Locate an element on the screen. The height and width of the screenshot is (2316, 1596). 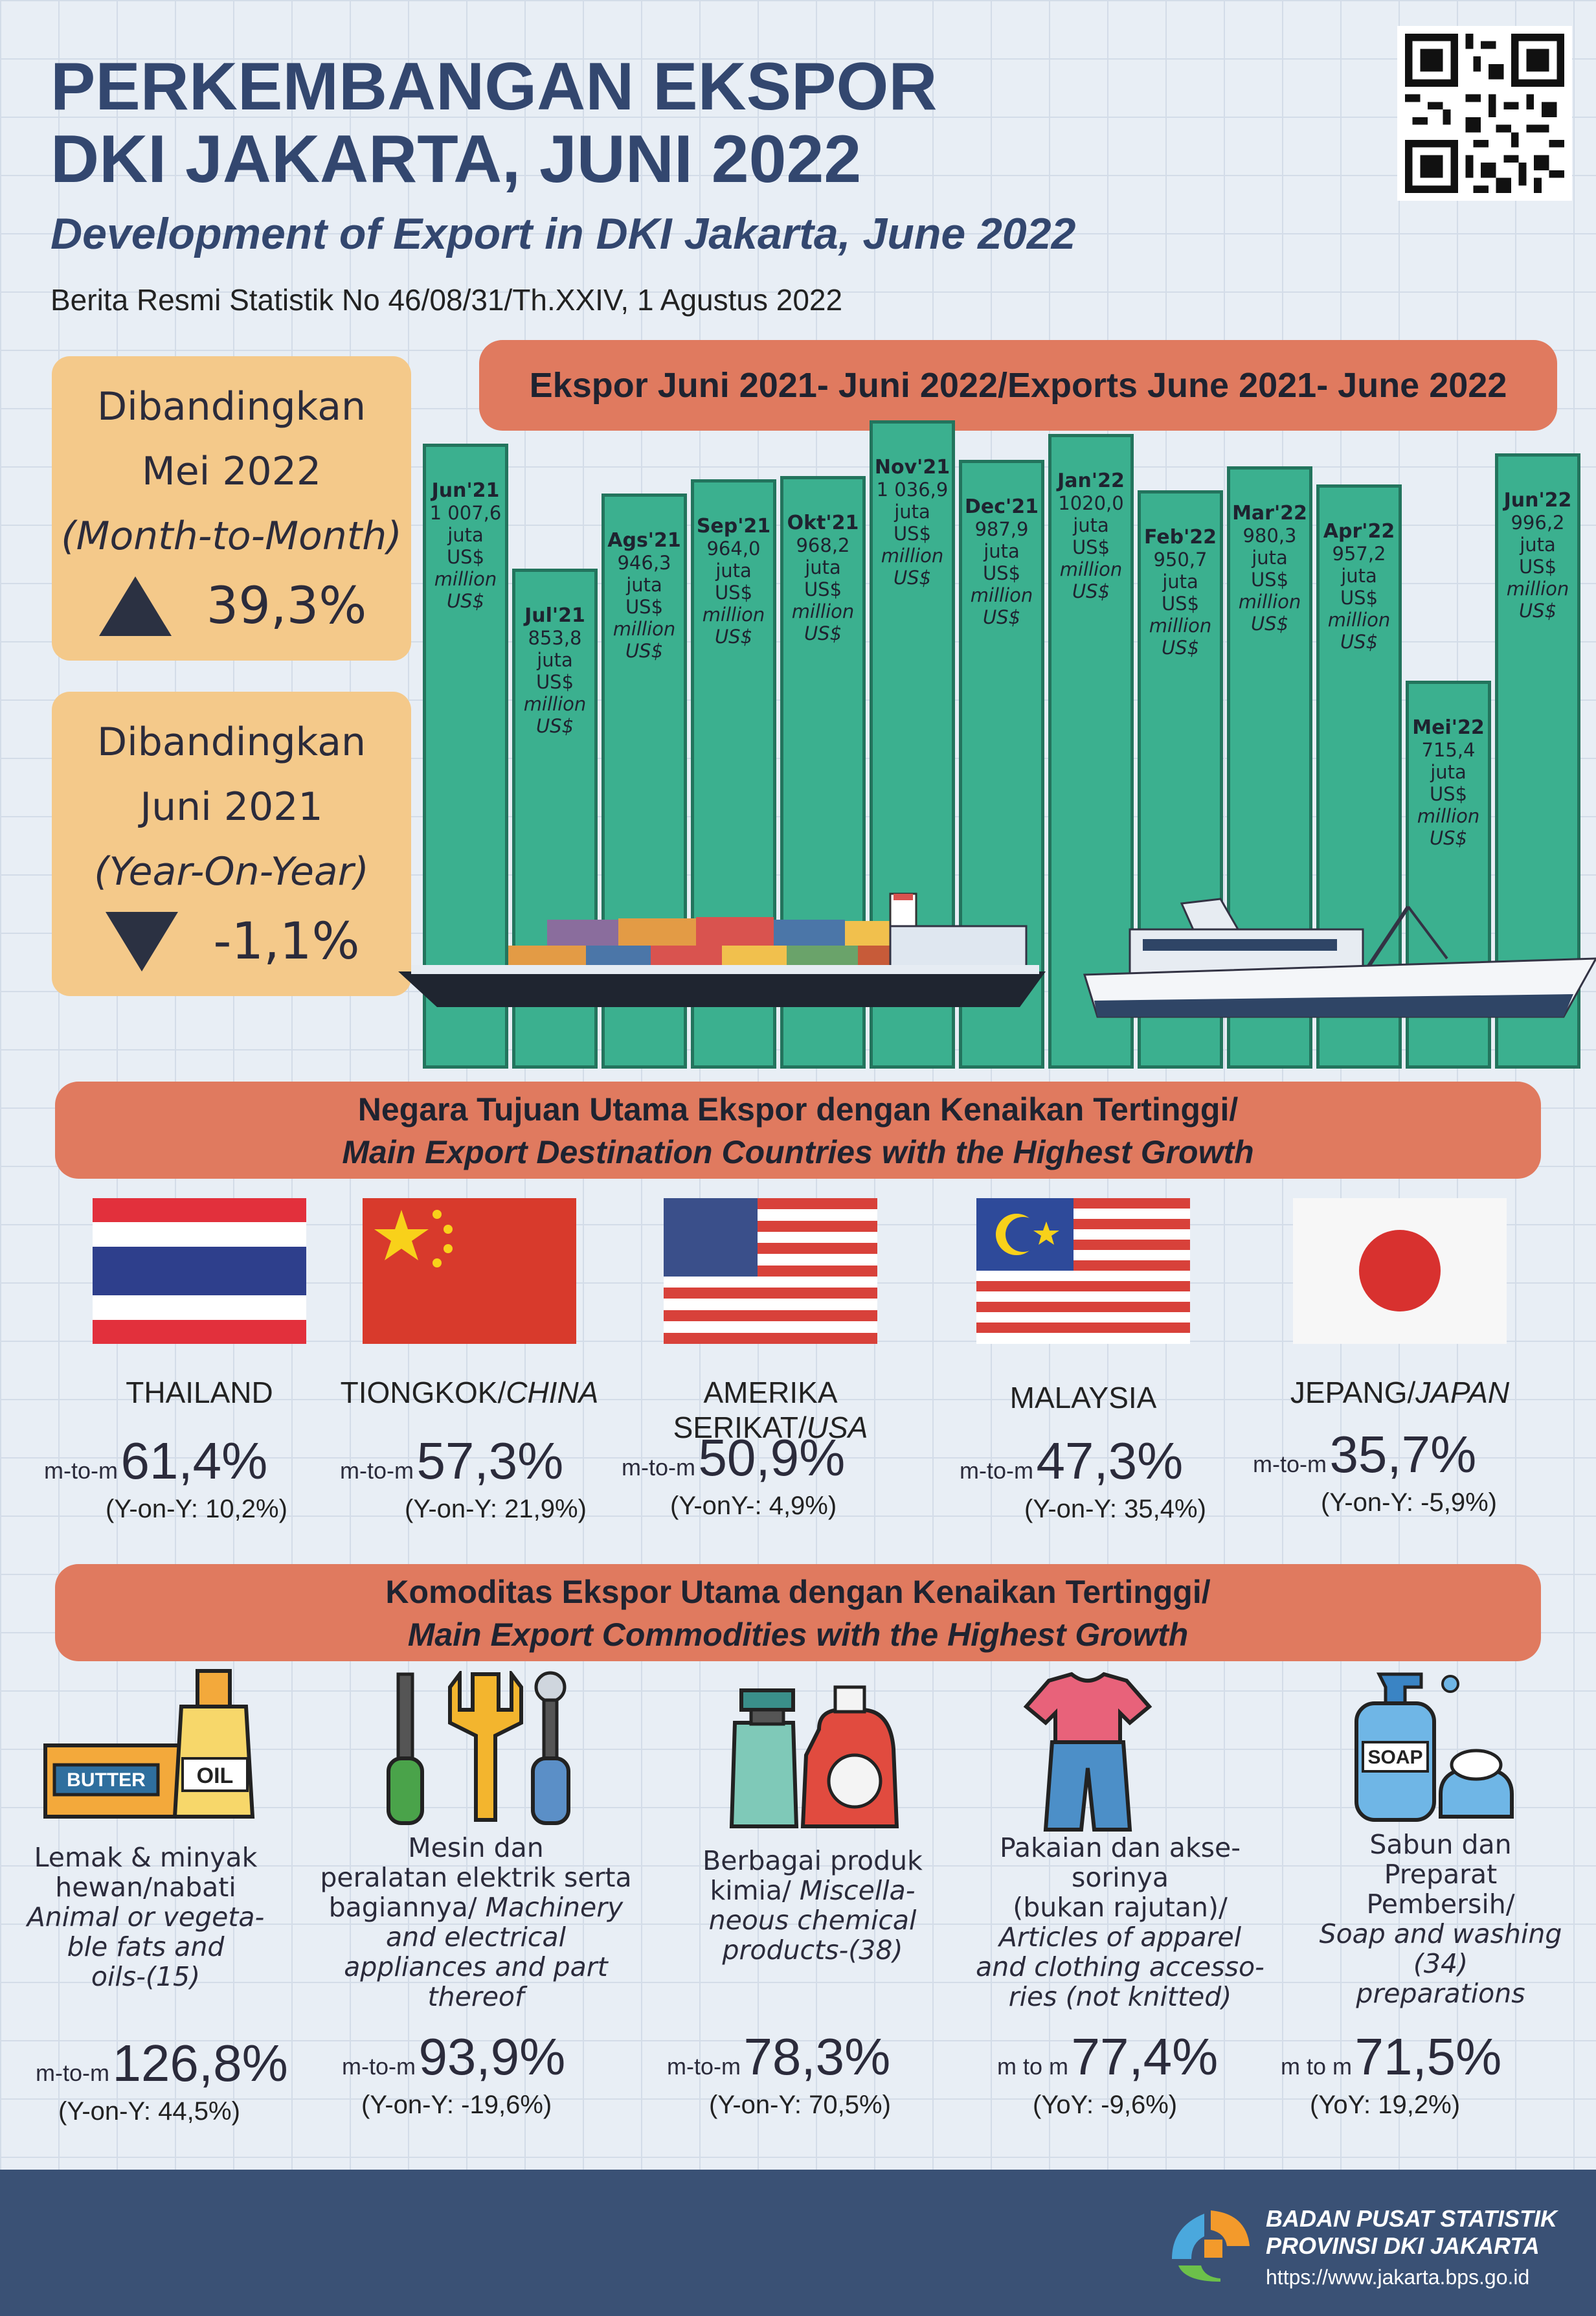
bar-month-label: Nov'21 is located at coordinates (912, 467).